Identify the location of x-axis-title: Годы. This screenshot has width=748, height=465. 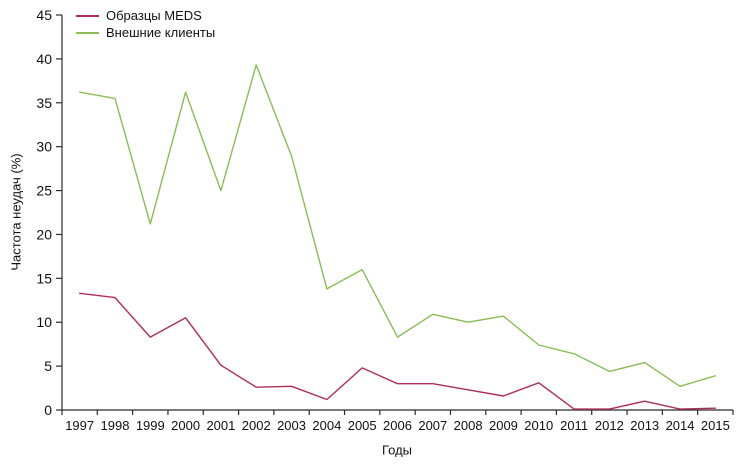
(397, 450).